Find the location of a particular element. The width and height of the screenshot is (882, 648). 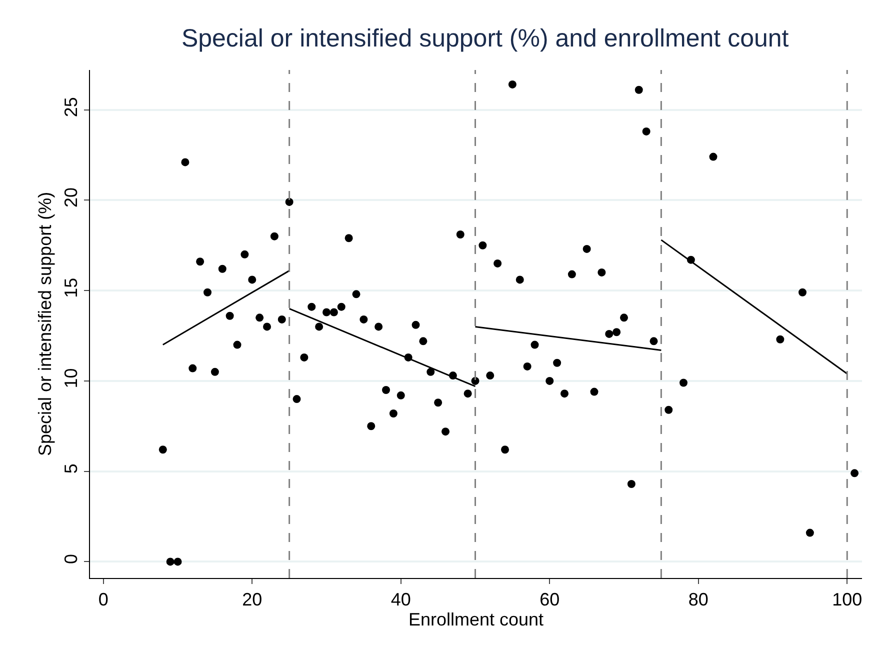

y-tick-label: 0 is located at coordinates (70, 559).